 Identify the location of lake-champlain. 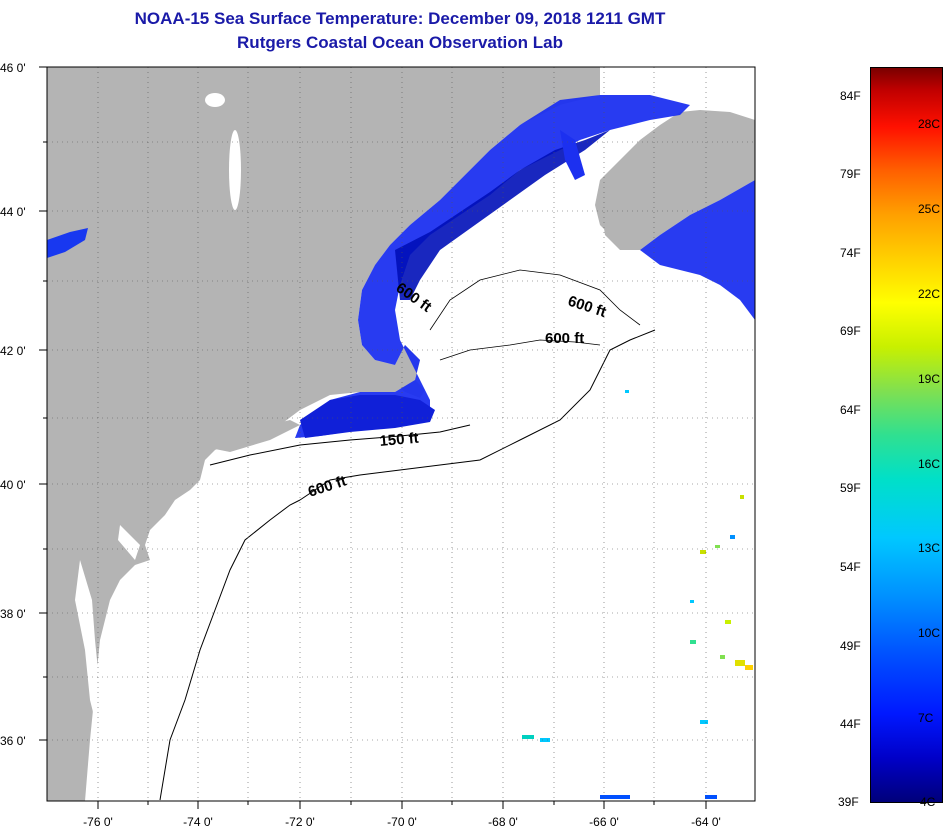
(235, 170).